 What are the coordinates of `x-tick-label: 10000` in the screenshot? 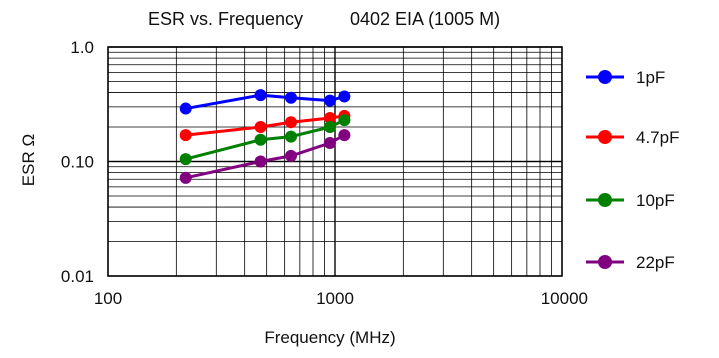 It's located at (564, 298).